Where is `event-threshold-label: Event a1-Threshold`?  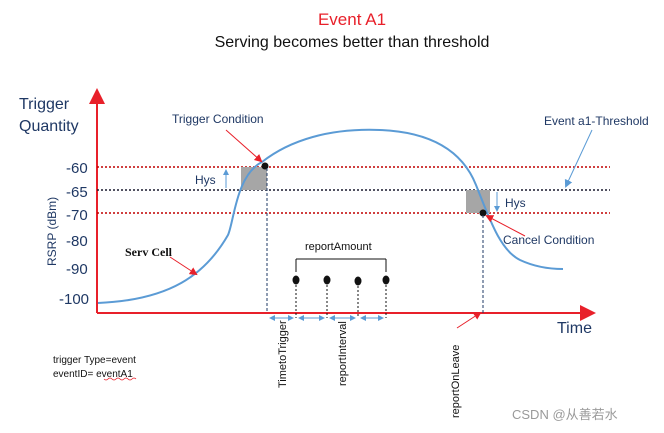
event-threshold-label: Event a1-Threshold is located at coordinates (596, 121).